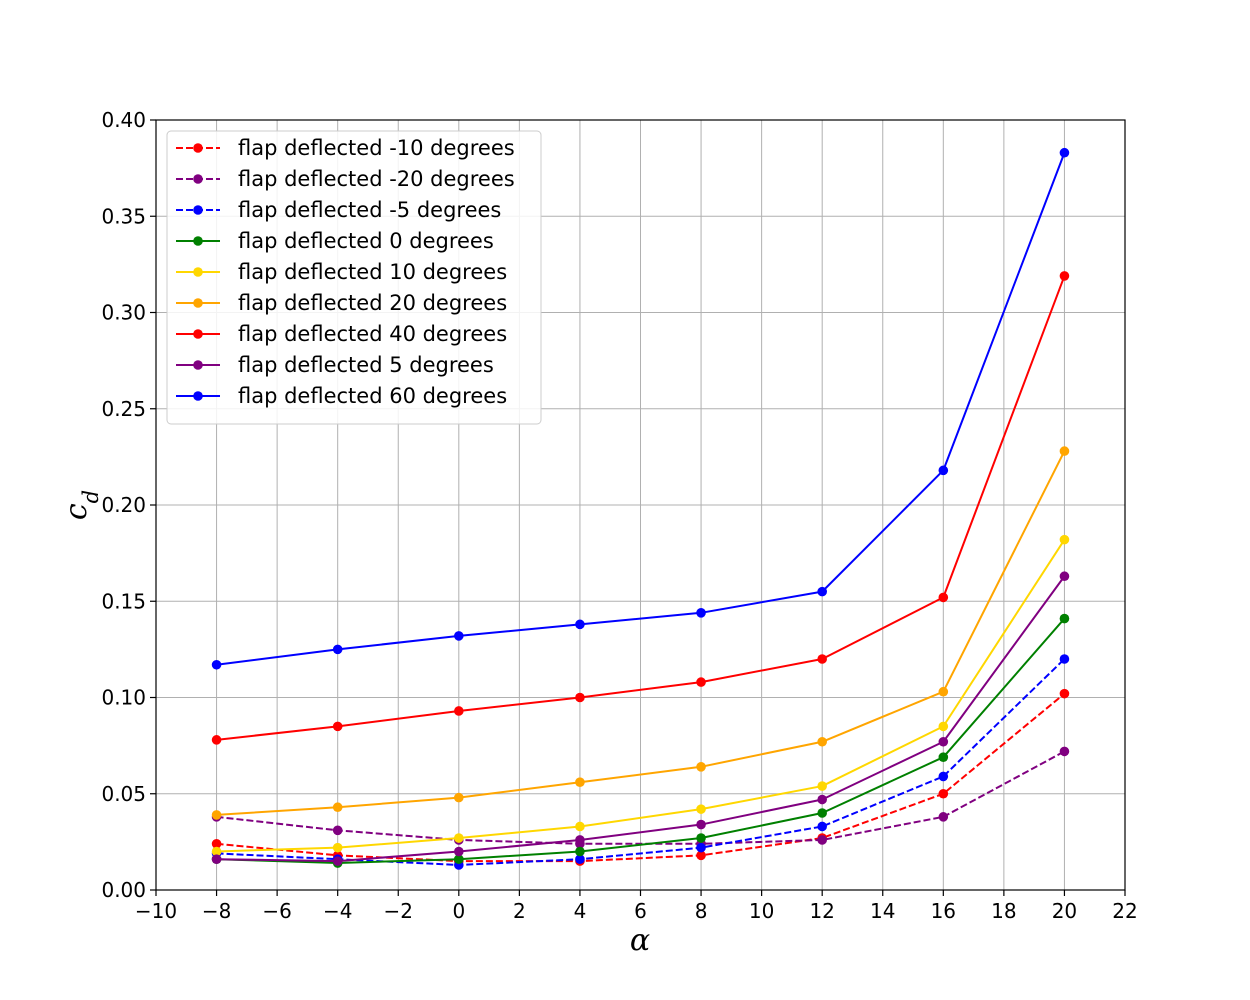  I want to click on y-tick-label: 0.20, so click(123, 505).